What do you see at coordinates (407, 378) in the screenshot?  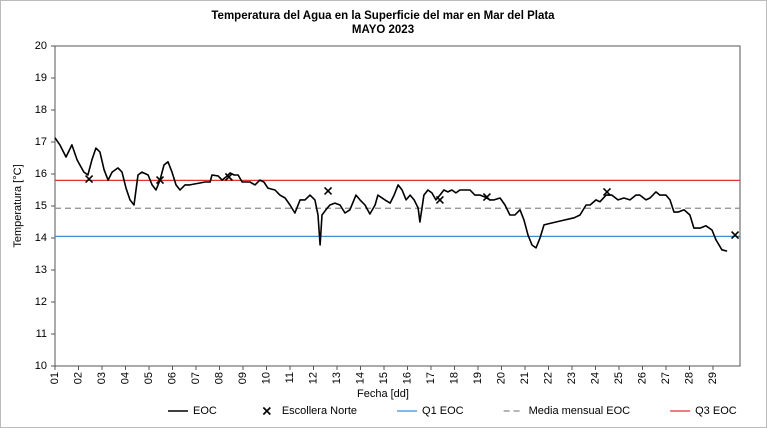 I see `x-tick-label: 16` at bounding box center [407, 378].